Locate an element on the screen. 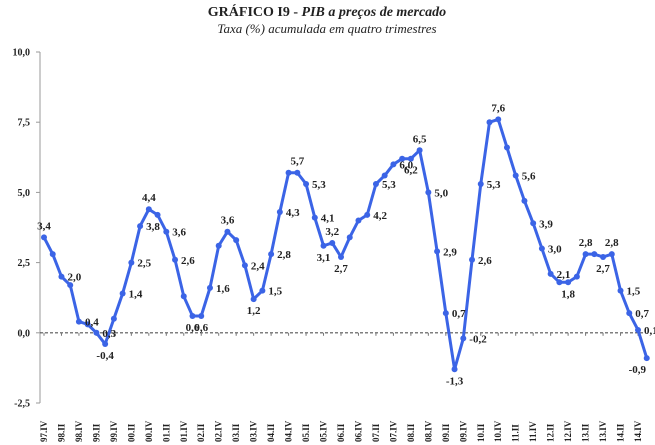 Image resolution: width=655 pixels, height=445 pixels. x-tick-label: 05.IV is located at coordinates (324, 431).